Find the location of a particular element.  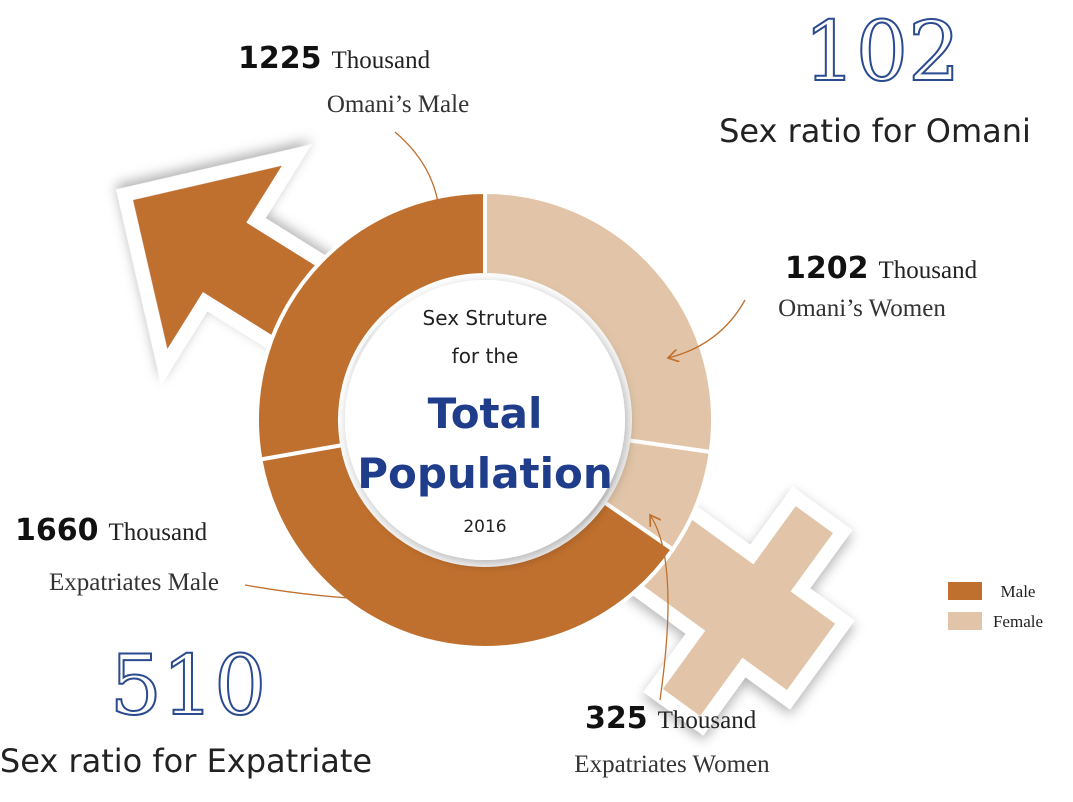

ratio-label: Sex ratio for Omani is located at coordinates (875, 131).